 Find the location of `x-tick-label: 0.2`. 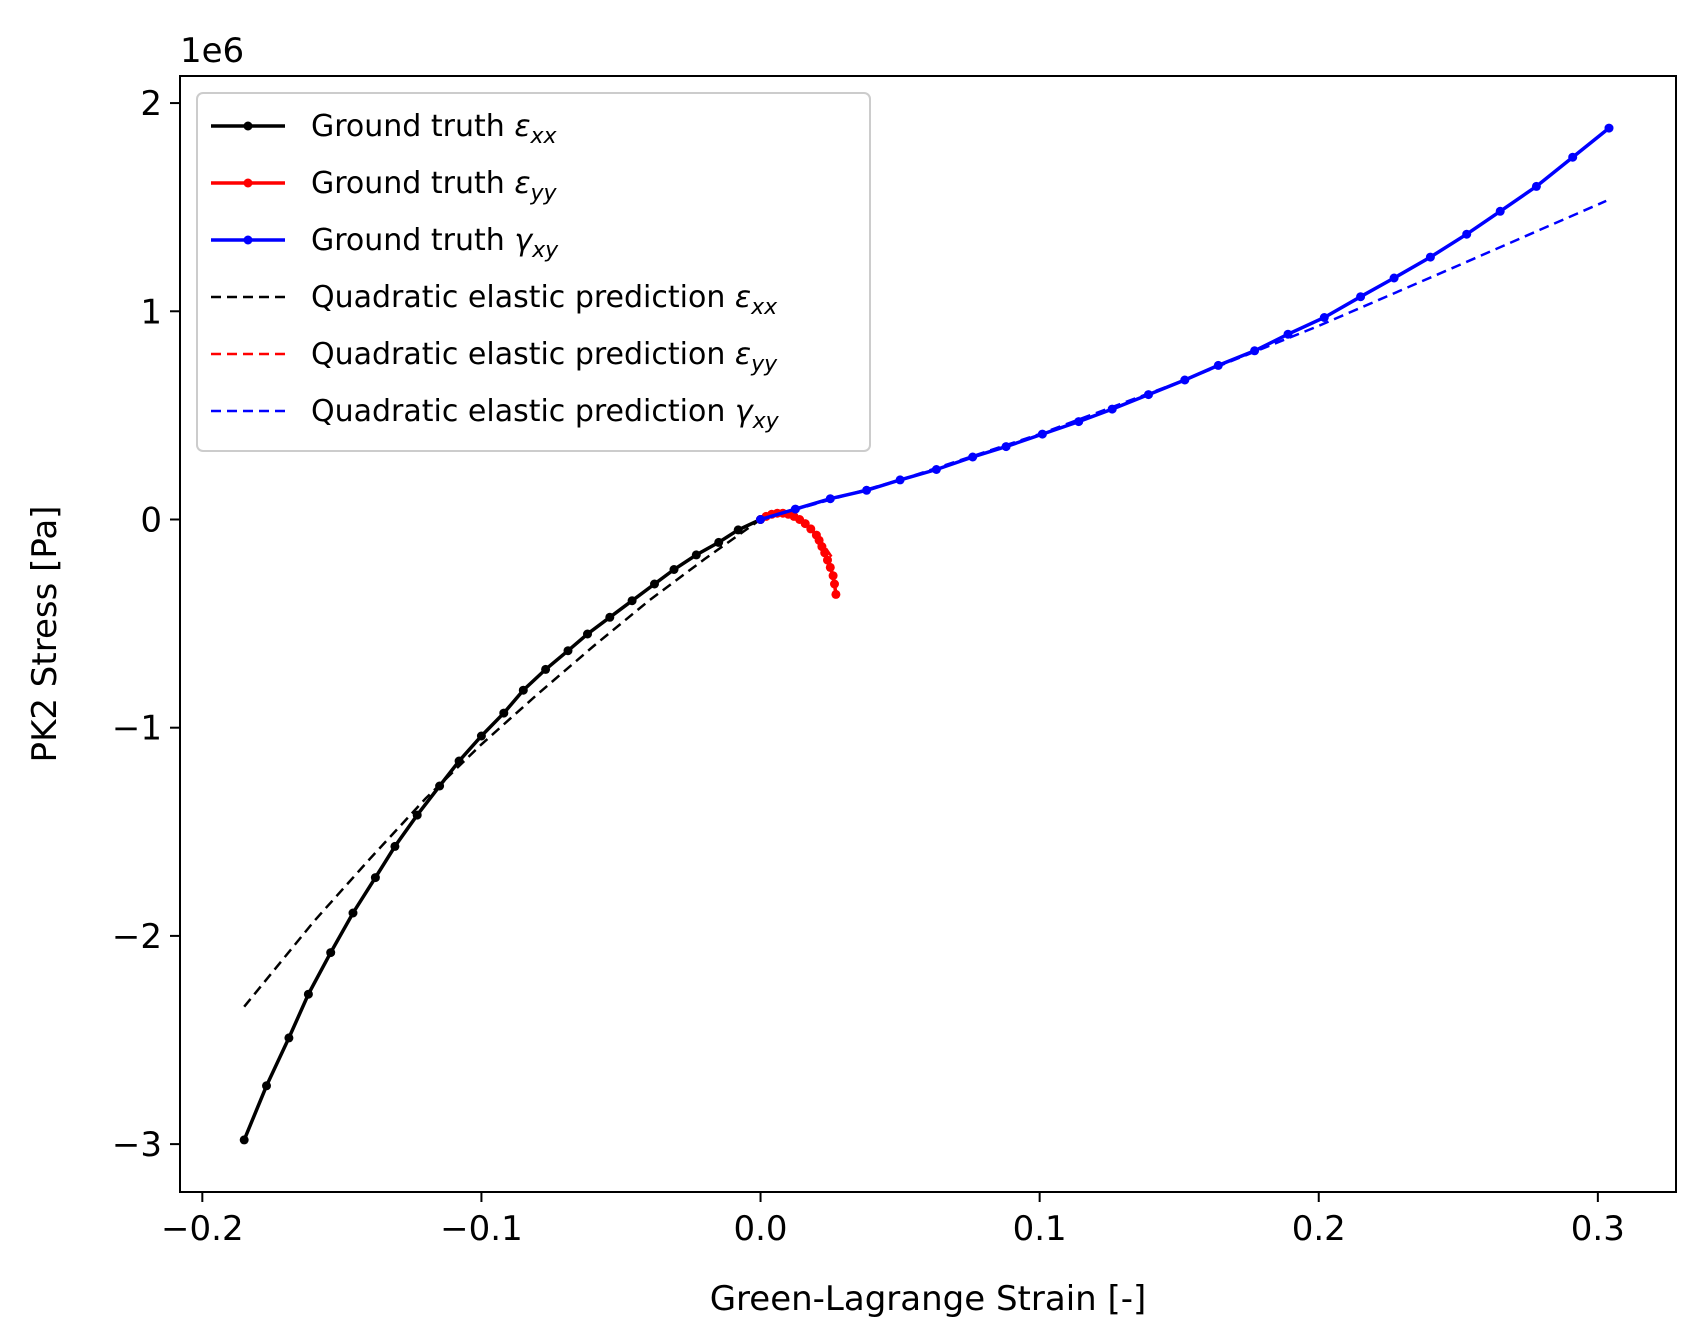

x-tick-label: 0.2 is located at coordinates (1319, 1229).